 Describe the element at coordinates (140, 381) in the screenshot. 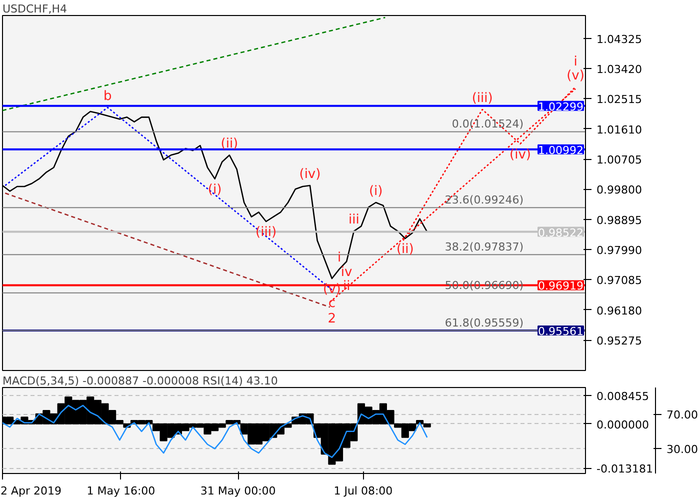

I see `chart-title: MACD(5,34,5) -0.000887 -0.000008 RSI(14) 43.10` at that location.